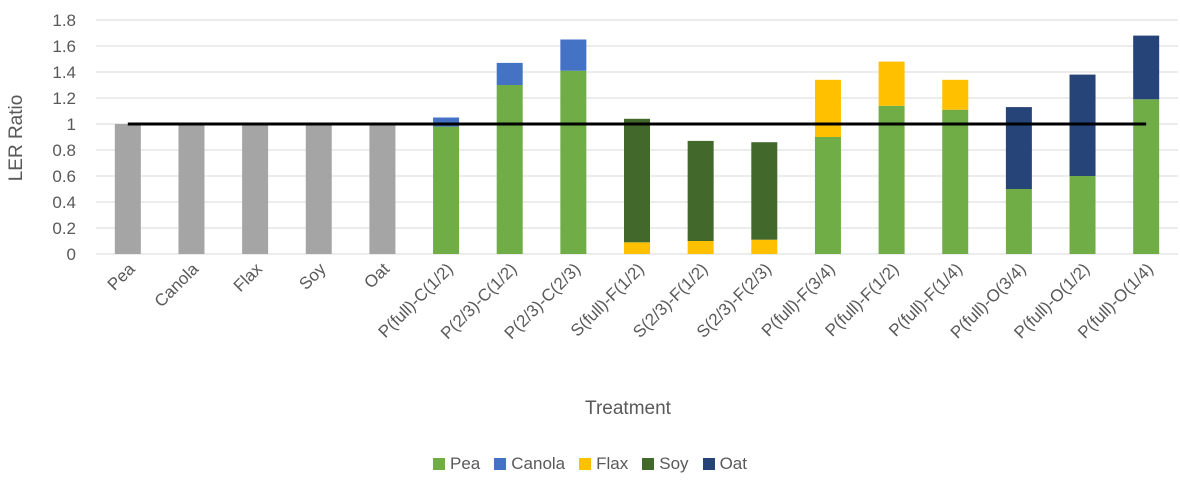  What do you see at coordinates (376, 275) in the screenshot?
I see `x-tick-label: Oat` at bounding box center [376, 275].